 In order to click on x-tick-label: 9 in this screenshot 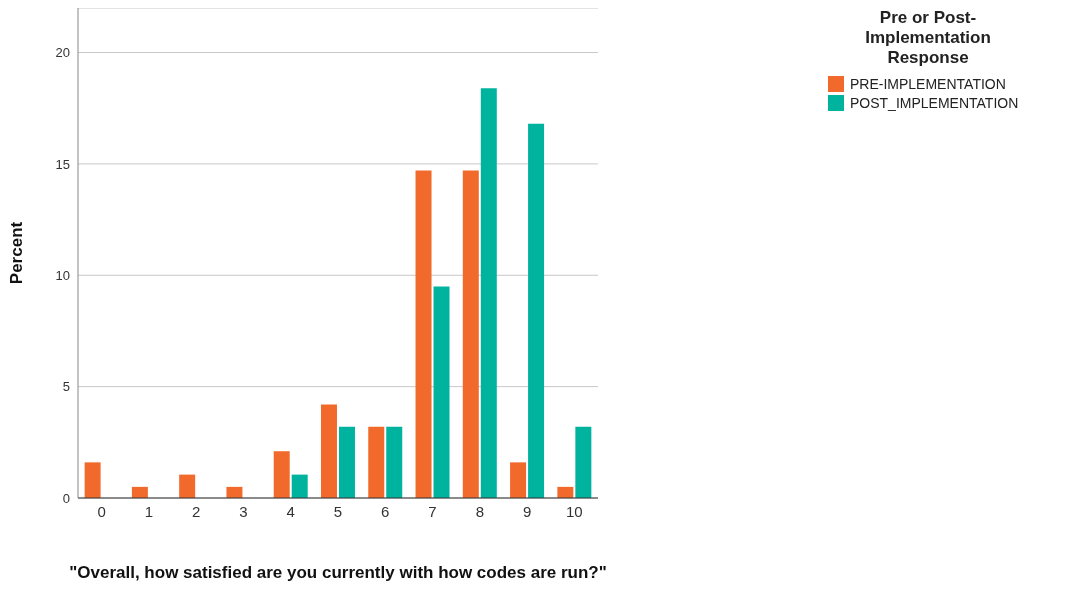, I will do `click(527, 511)`.